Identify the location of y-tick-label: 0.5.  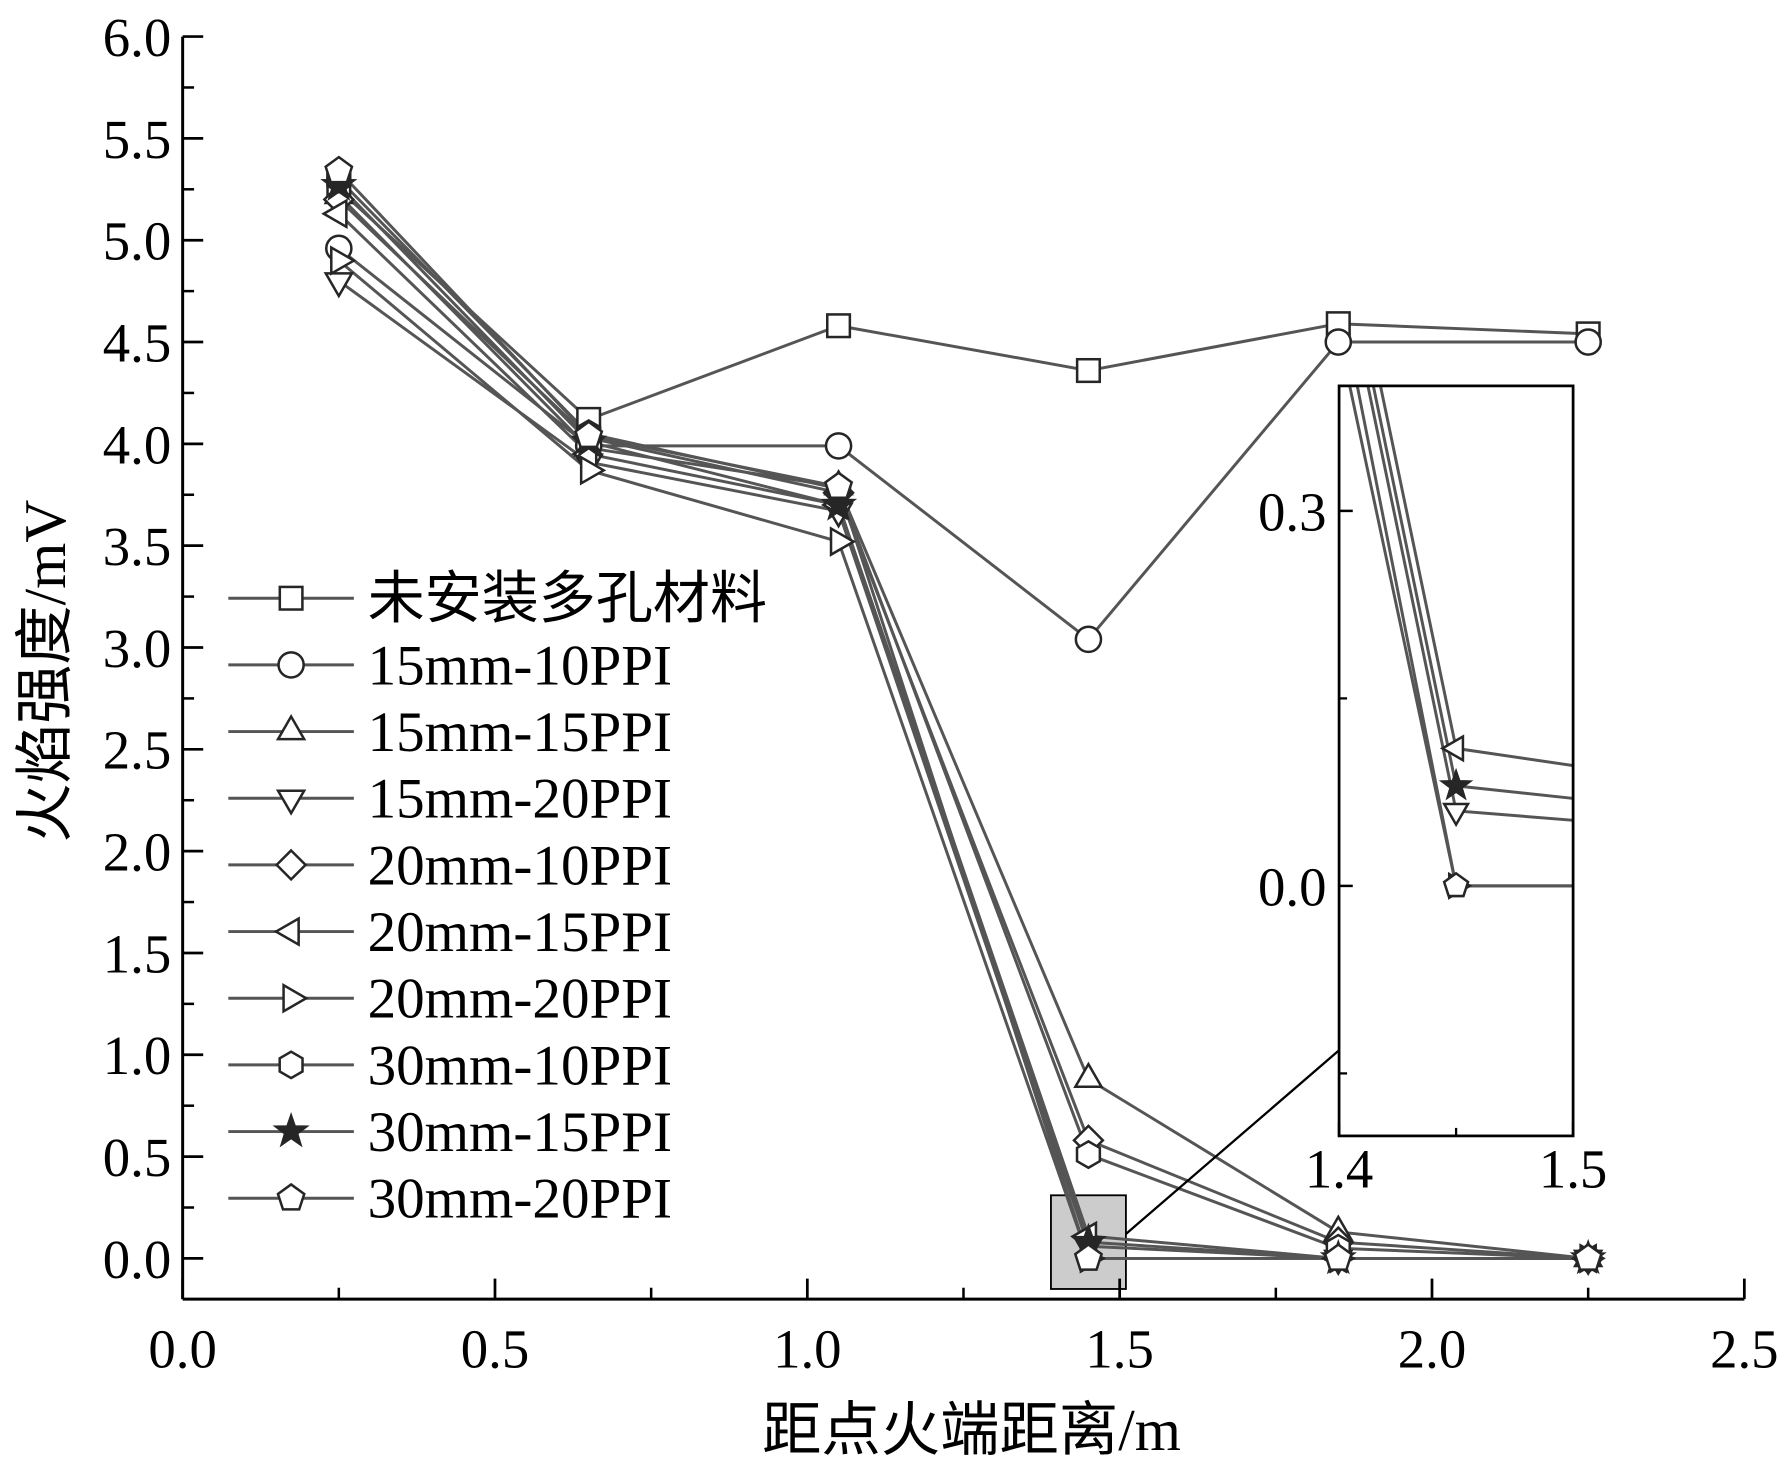
(137, 1157).